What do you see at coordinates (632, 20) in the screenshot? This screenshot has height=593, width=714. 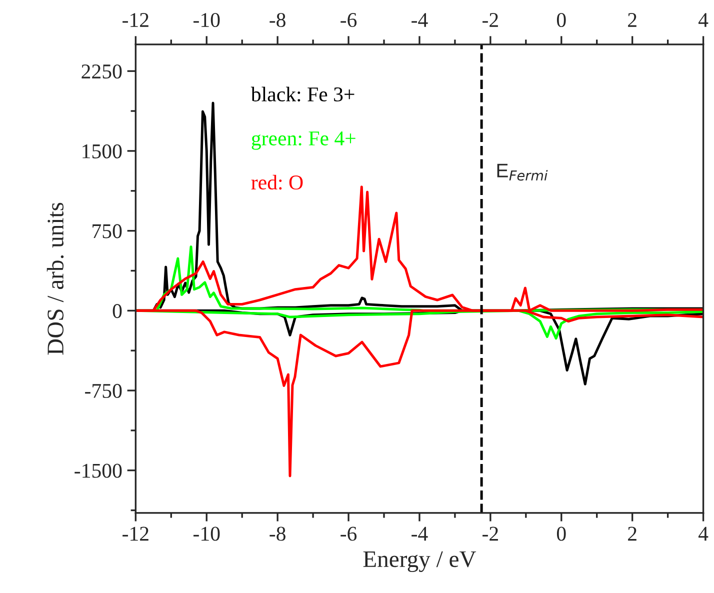 I see `x2-tick-label: 2` at bounding box center [632, 20].